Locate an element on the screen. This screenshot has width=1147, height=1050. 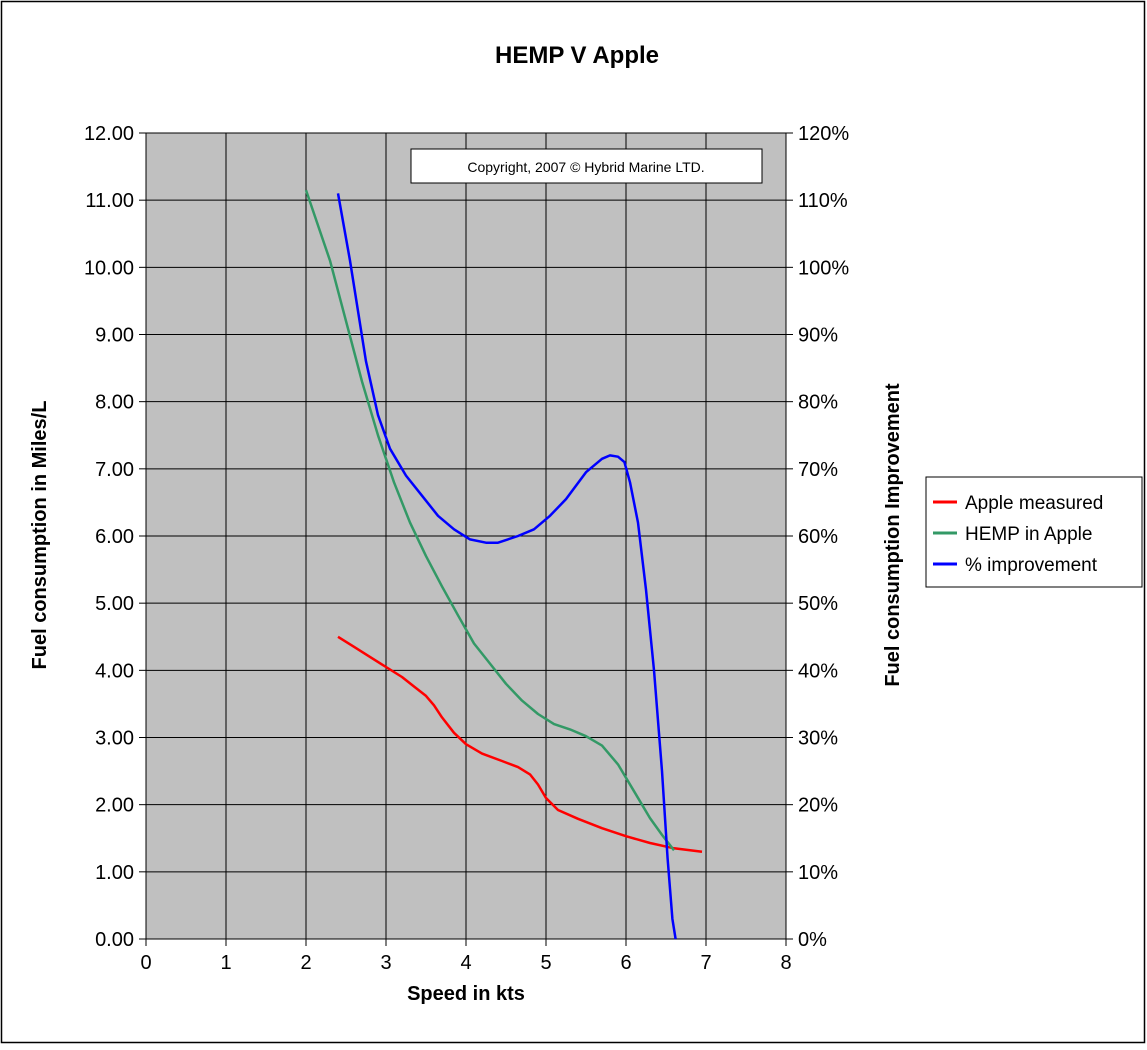
y2-tick-label: 60% is located at coordinates (818, 537).